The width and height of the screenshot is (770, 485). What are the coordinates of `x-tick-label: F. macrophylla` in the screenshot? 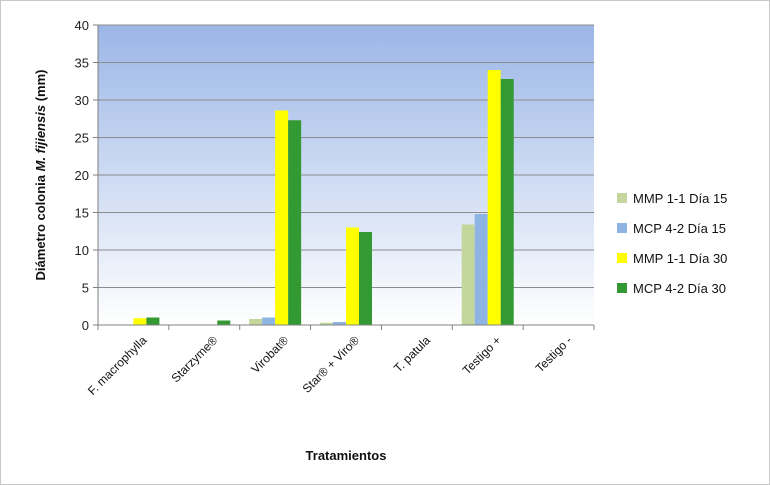 It's located at (117, 365).